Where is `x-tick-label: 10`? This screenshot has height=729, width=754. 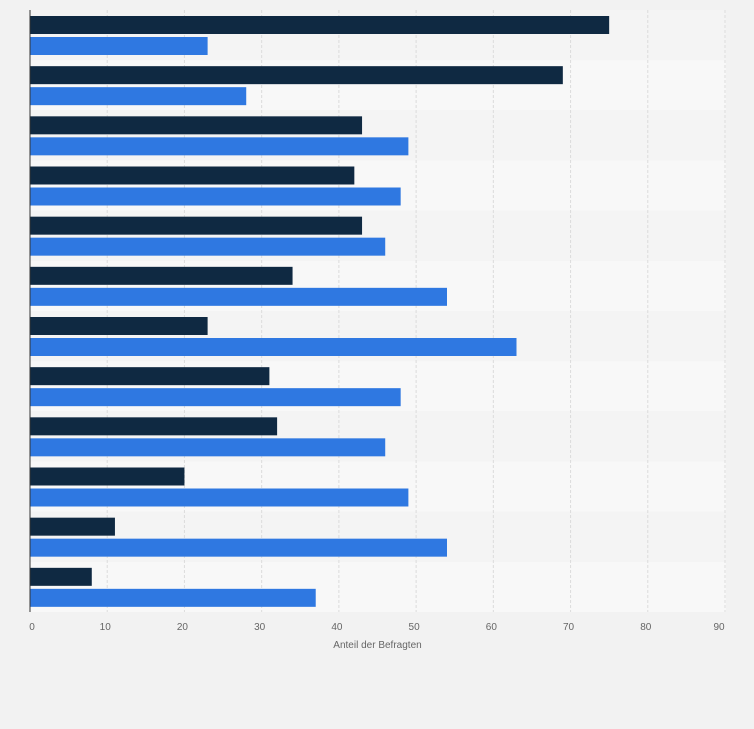 x-tick-label: 10 is located at coordinates (106, 627).